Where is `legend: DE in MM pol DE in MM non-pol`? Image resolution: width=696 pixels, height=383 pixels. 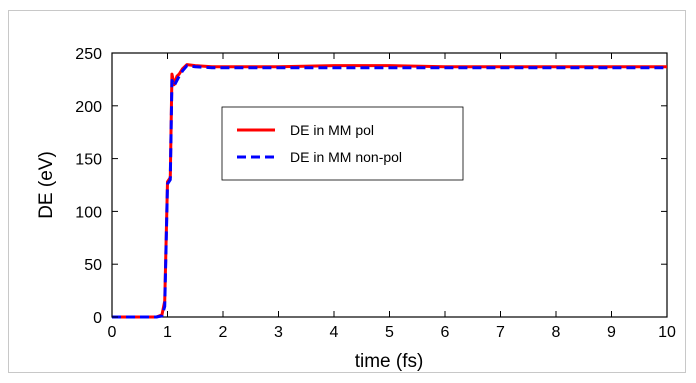 legend: DE in MM pol DE in MM non-pol is located at coordinates (342, 143).